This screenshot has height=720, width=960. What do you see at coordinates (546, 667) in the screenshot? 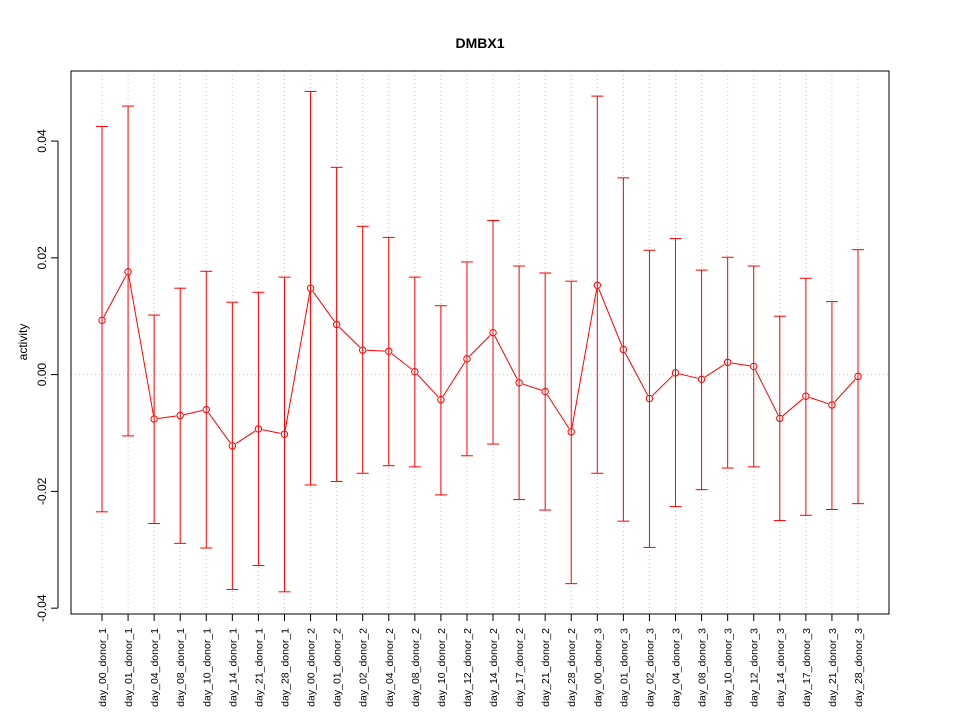
I see `x-tick-label: day_21_donor_2` at bounding box center [546, 667].